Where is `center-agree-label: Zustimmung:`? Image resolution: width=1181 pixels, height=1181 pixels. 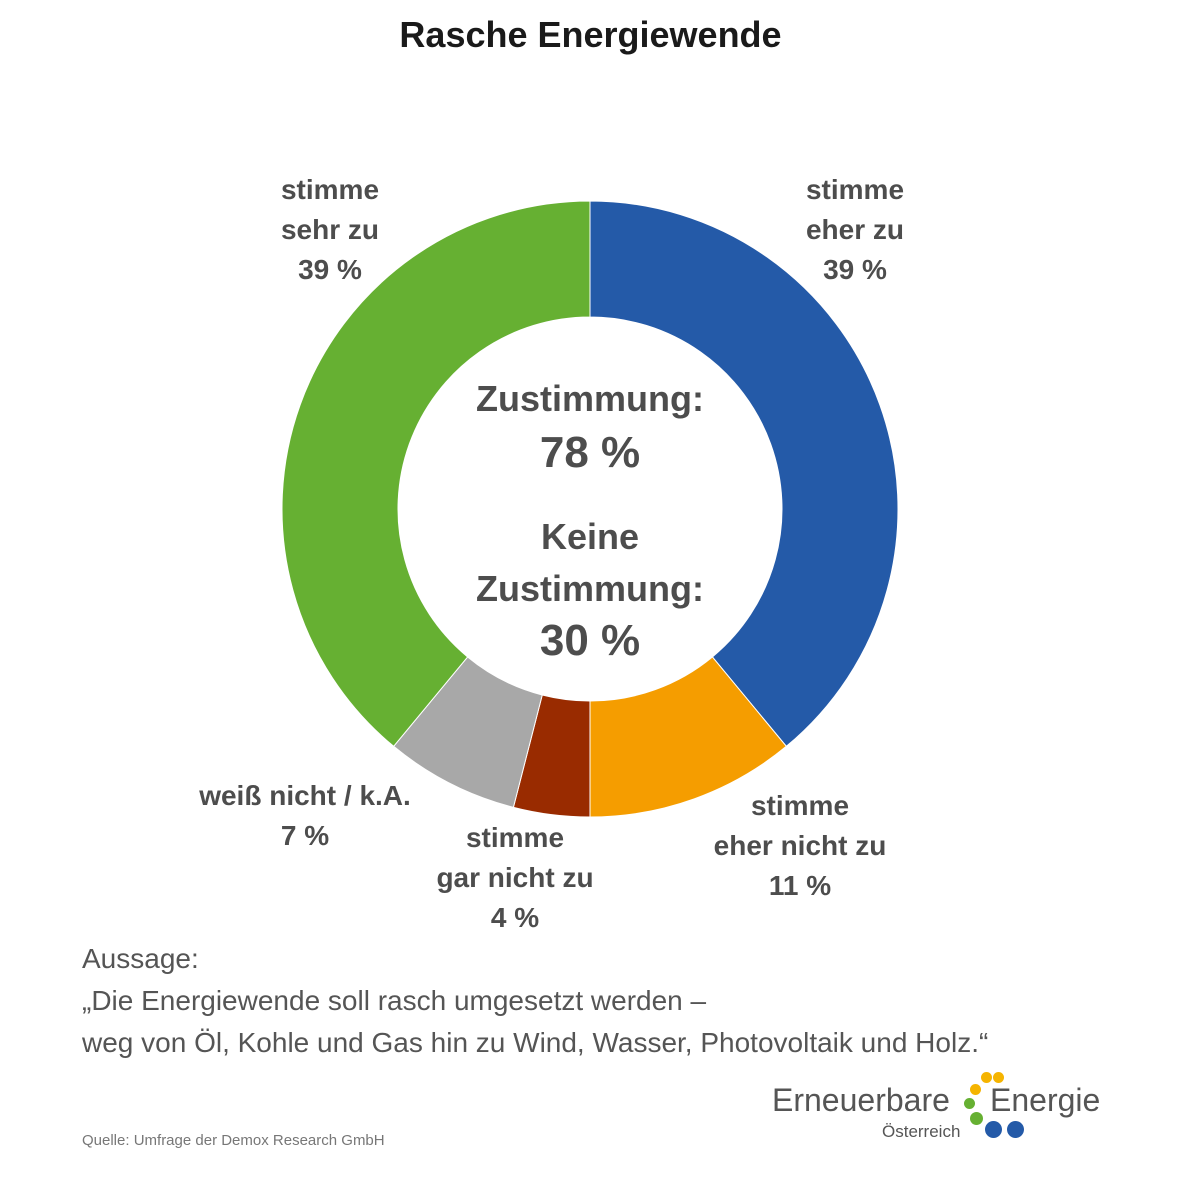 center-agree-label: Zustimmung: is located at coordinates (590, 398).